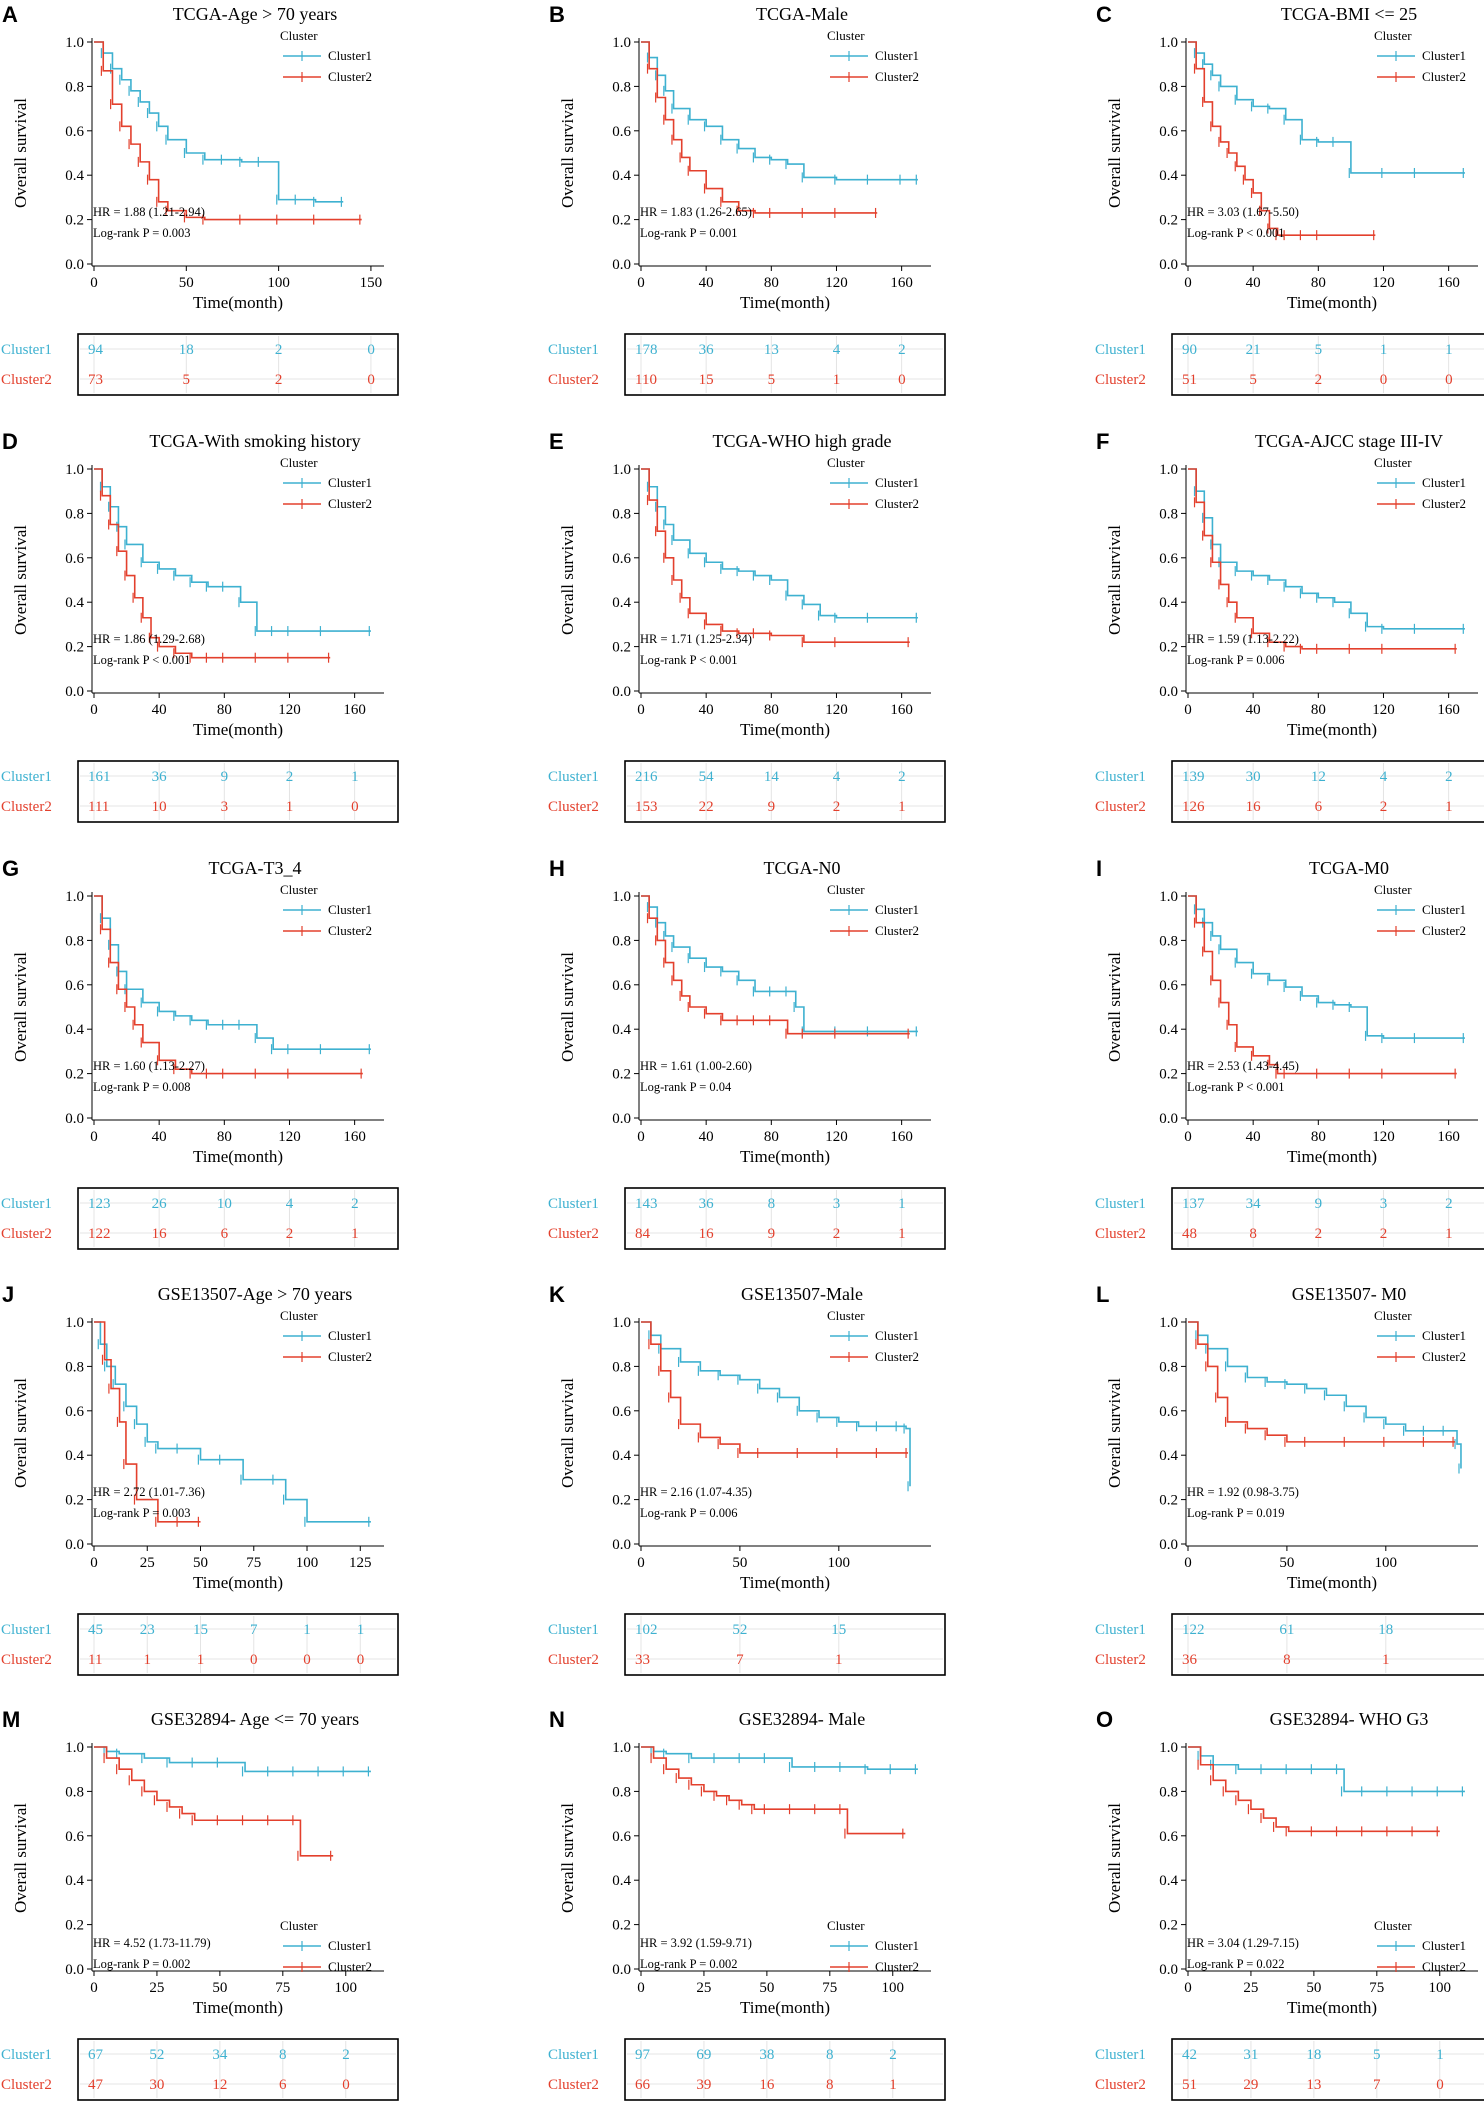  What do you see at coordinates (1236, 1513) in the screenshot?
I see `logrank-p: Log-rank P = 0.019` at bounding box center [1236, 1513].